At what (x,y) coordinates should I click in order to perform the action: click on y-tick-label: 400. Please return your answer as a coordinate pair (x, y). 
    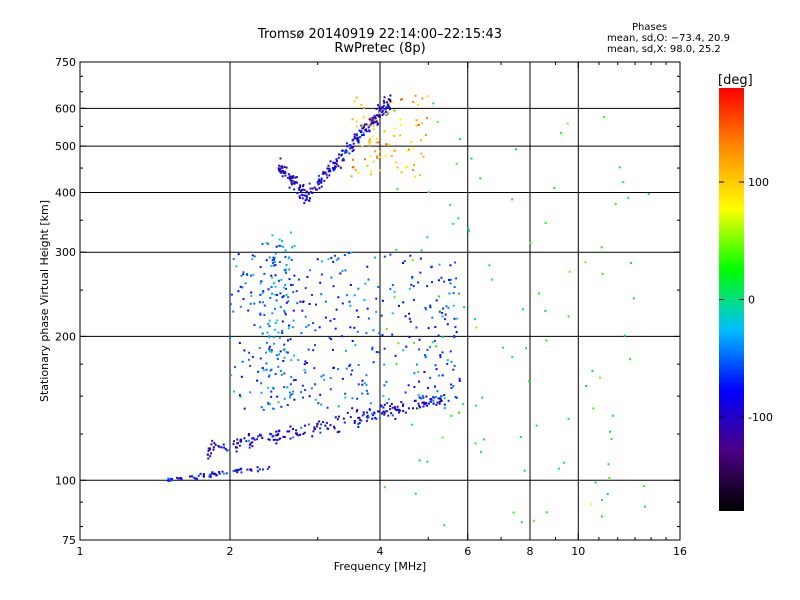
    Looking at the image, I should click on (65, 192).